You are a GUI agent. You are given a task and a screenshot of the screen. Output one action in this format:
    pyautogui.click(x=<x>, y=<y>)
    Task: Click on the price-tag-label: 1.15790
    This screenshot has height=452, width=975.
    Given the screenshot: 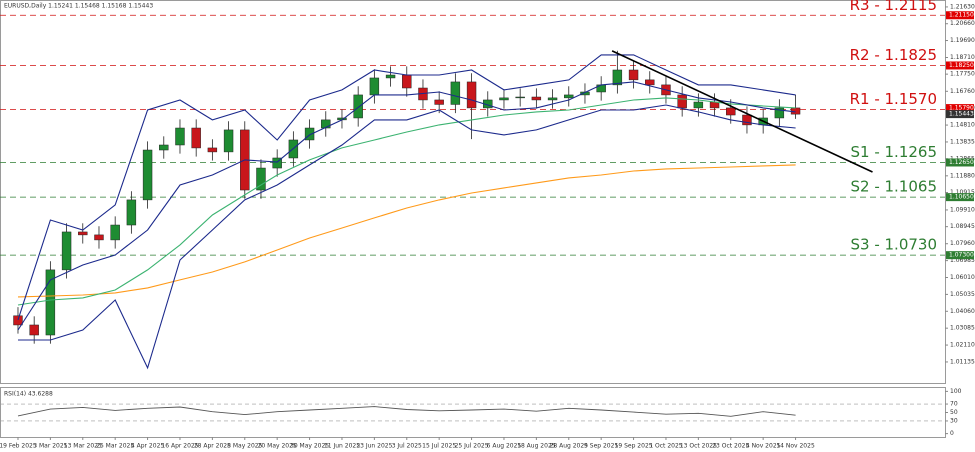 What is the action you would take?
    pyautogui.click(x=961, y=108)
    